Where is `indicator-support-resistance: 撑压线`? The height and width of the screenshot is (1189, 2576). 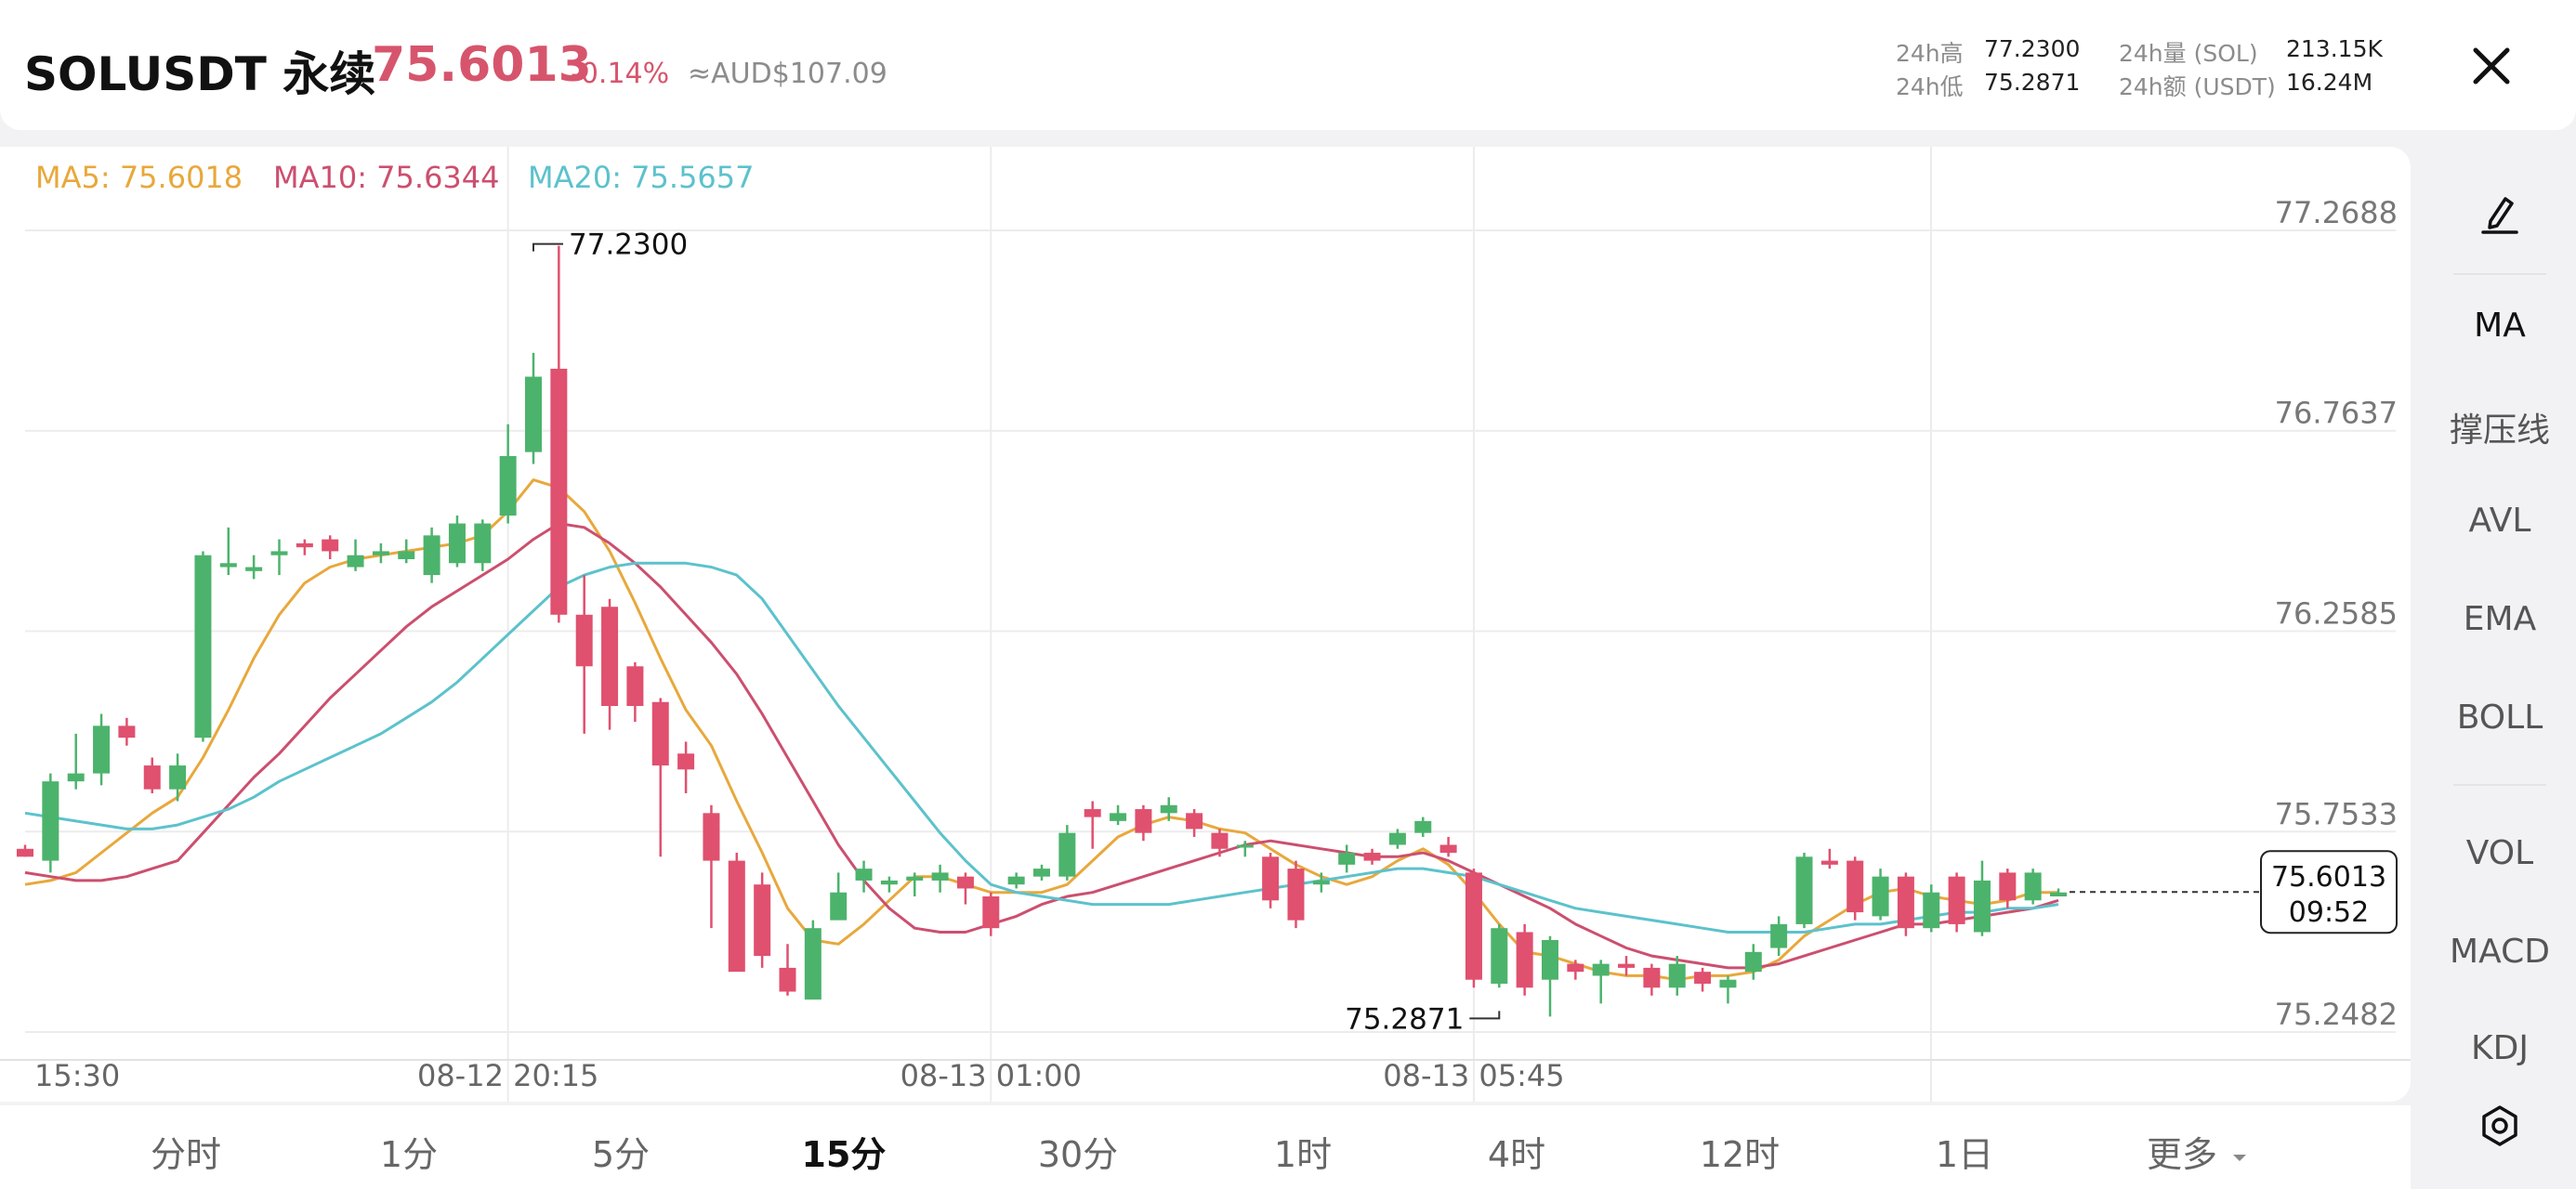
indicator-support-resistance: 撑压线 is located at coordinates (2499, 431).